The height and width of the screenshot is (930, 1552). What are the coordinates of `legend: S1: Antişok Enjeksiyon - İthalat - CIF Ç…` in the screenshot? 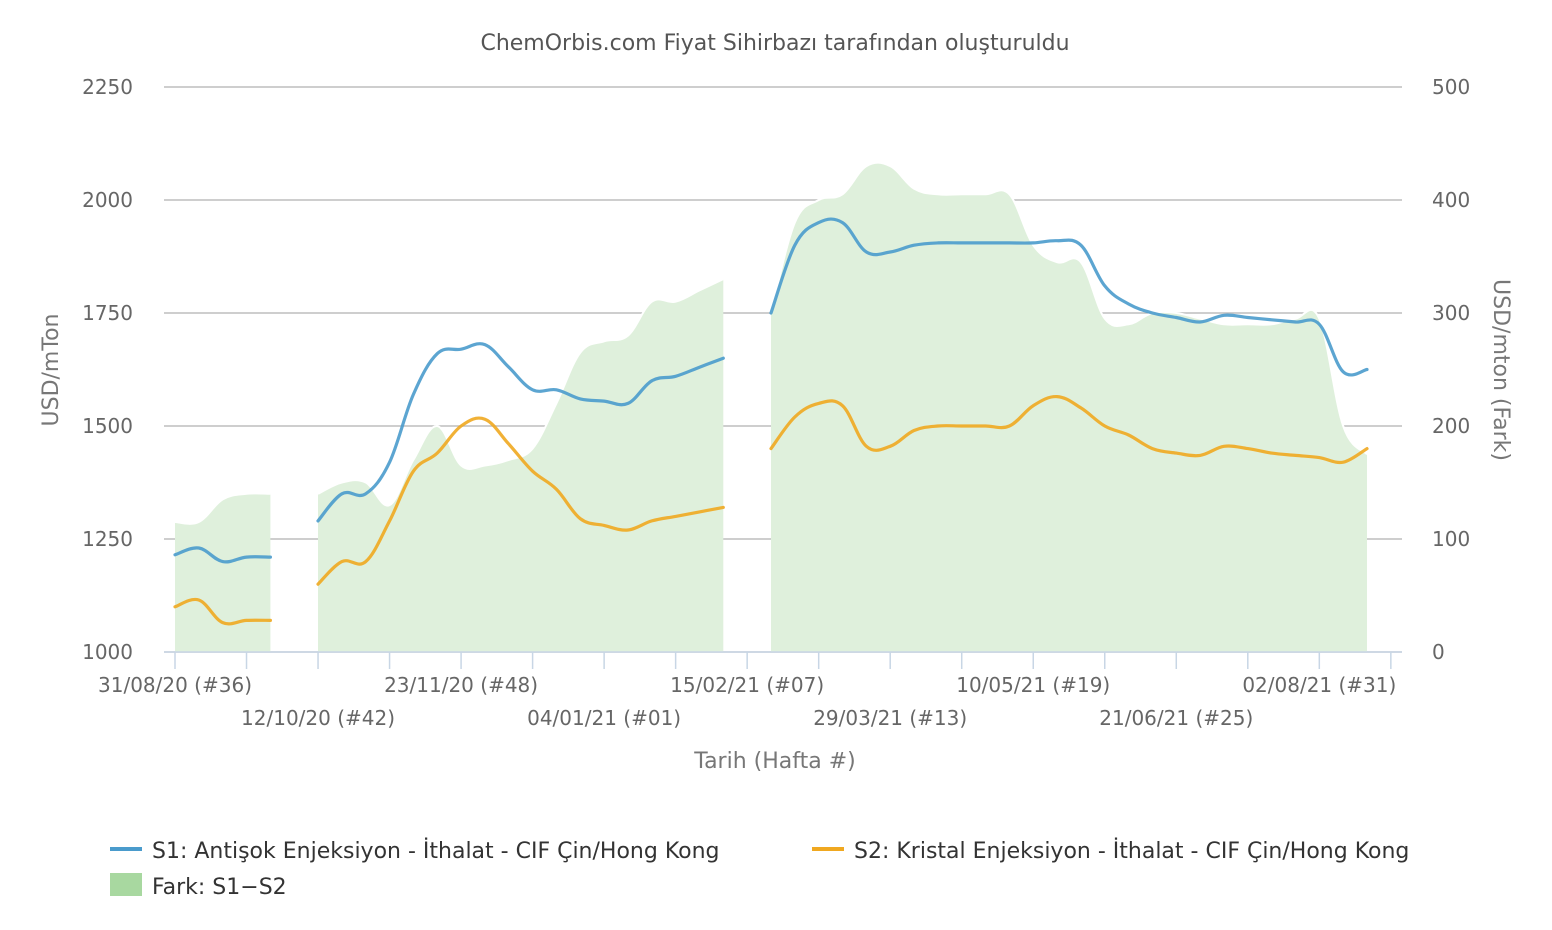 It's located at (759, 869).